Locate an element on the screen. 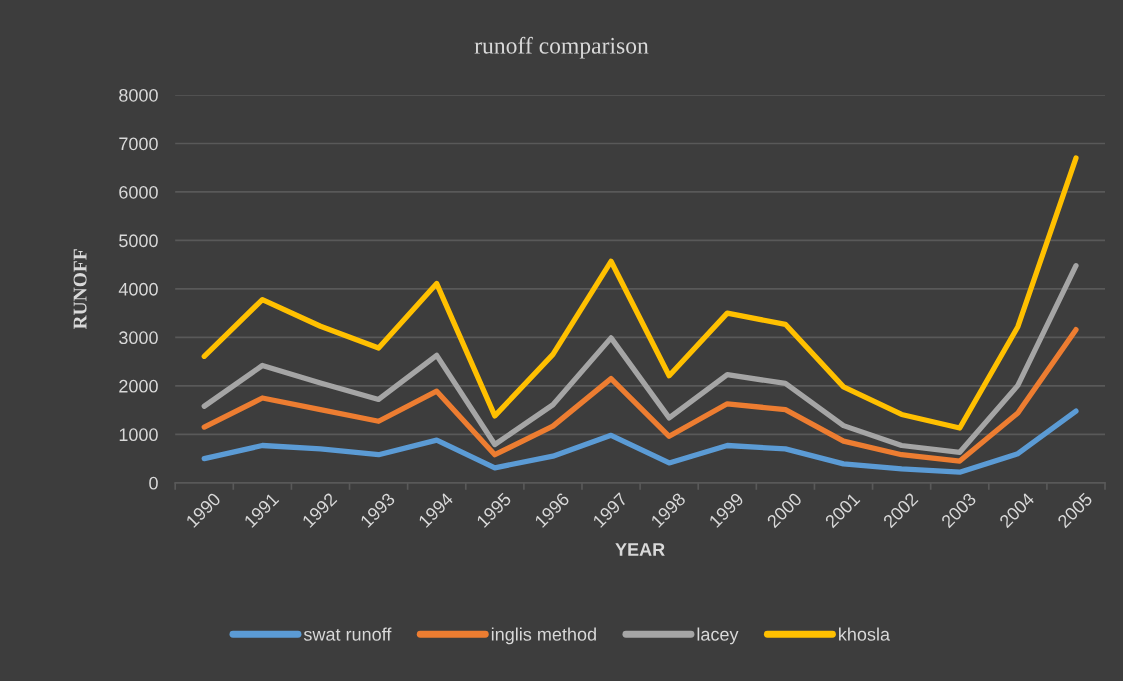 This screenshot has height=681, width=1123. y-tick-label: 2000 is located at coordinates (138, 386).